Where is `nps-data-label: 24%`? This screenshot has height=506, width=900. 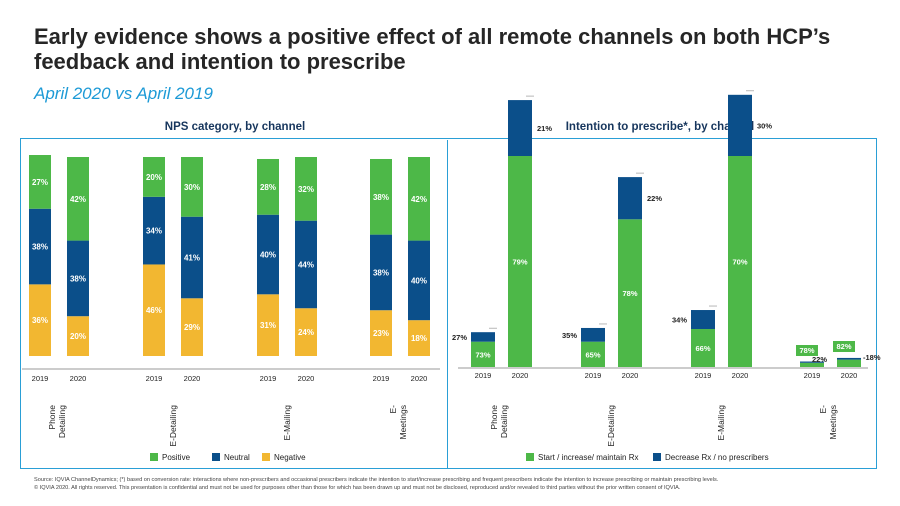 nps-data-label: 24% is located at coordinates (306, 332).